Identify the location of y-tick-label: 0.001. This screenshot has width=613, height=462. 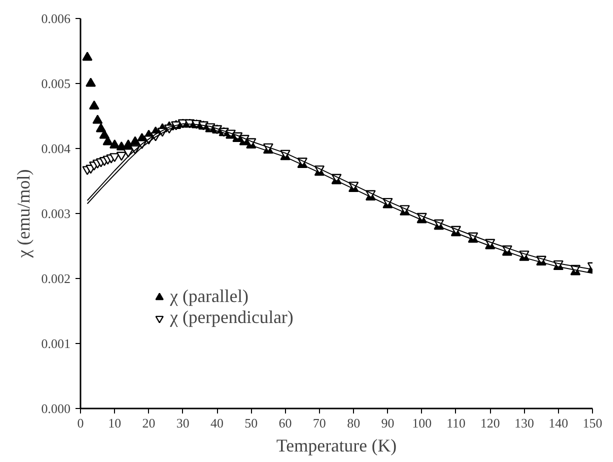
(55, 343).